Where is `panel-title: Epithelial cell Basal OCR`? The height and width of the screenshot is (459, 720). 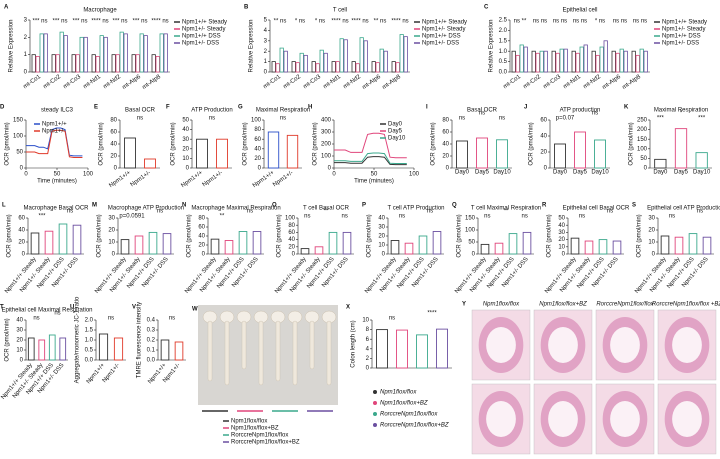 panel-title: Epithelial cell Basal OCR is located at coordinates (596, 209).